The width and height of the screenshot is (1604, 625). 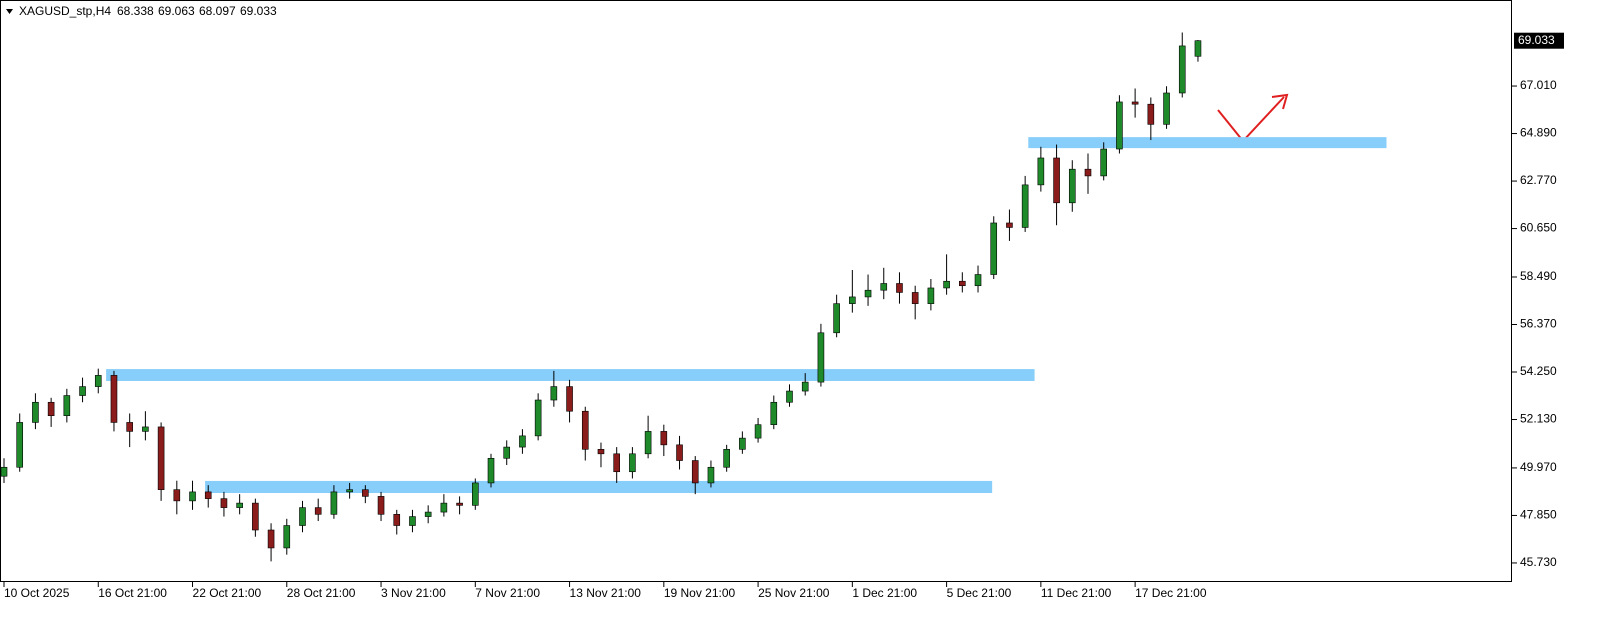 I want to click on x-tick-label: 16 Oct 21:00, so click(x=132, y=593).